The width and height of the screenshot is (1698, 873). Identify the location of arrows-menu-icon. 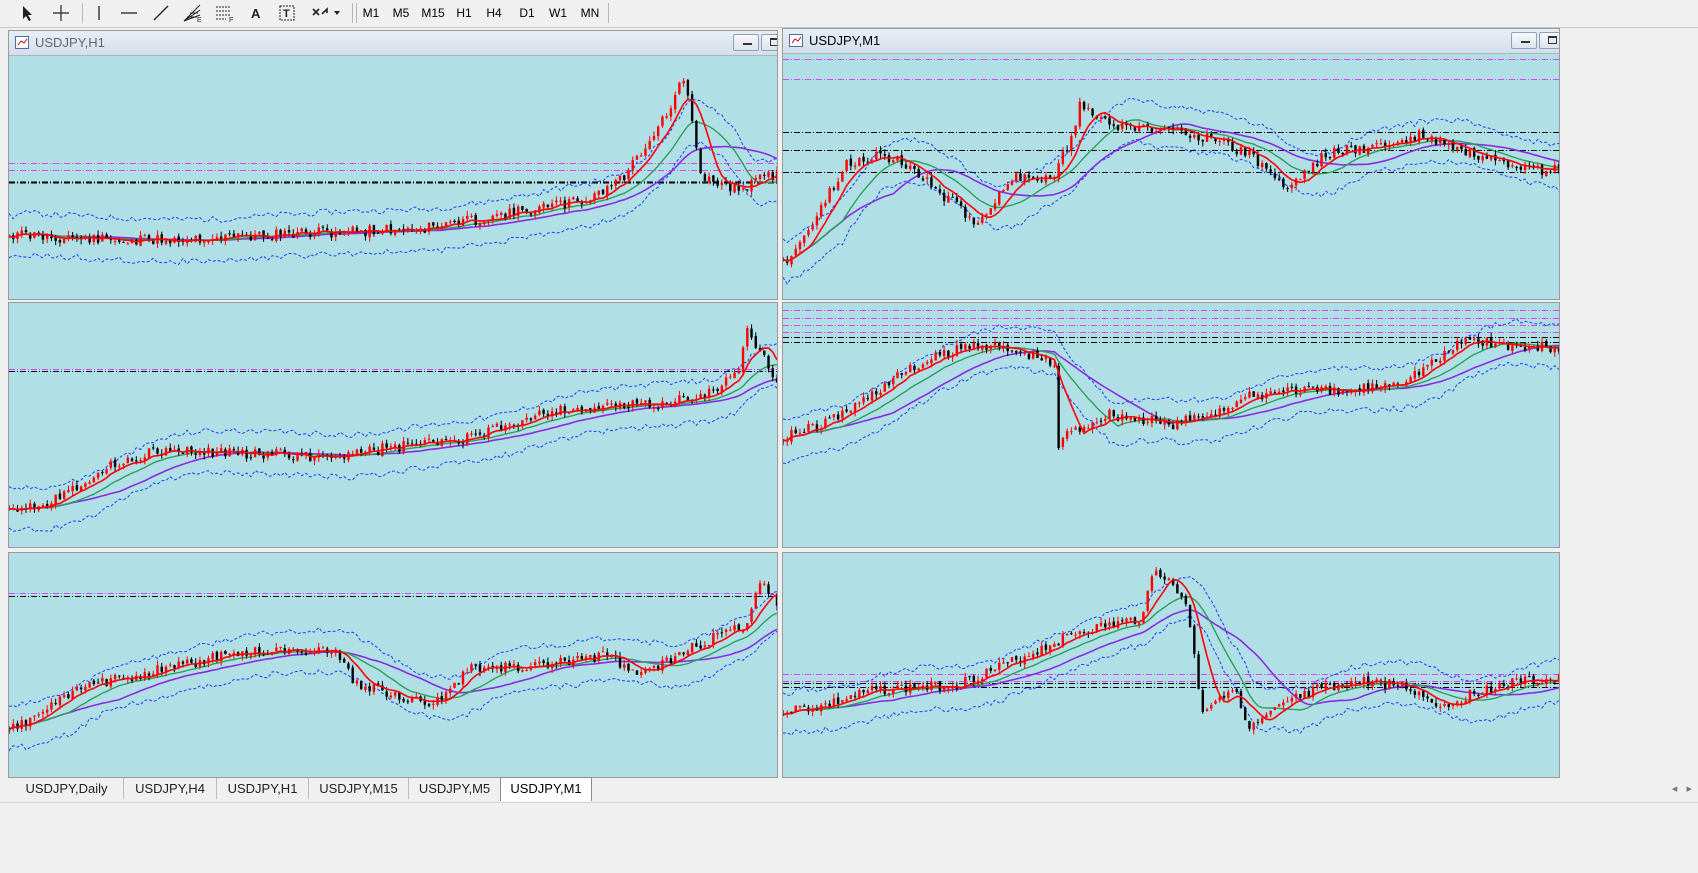
(325, 13).